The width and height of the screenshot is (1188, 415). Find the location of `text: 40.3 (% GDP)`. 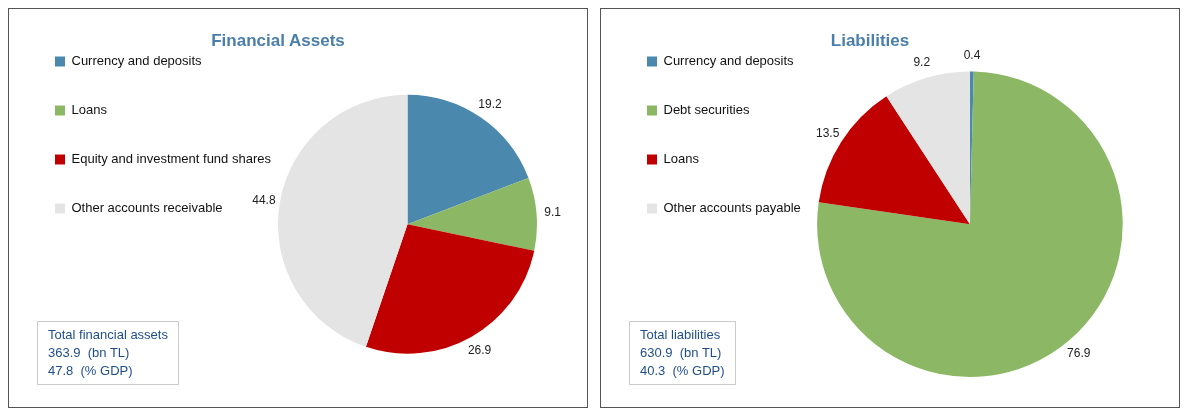

text: 40.3 (% GDP) is located at coordinates (682, 371).